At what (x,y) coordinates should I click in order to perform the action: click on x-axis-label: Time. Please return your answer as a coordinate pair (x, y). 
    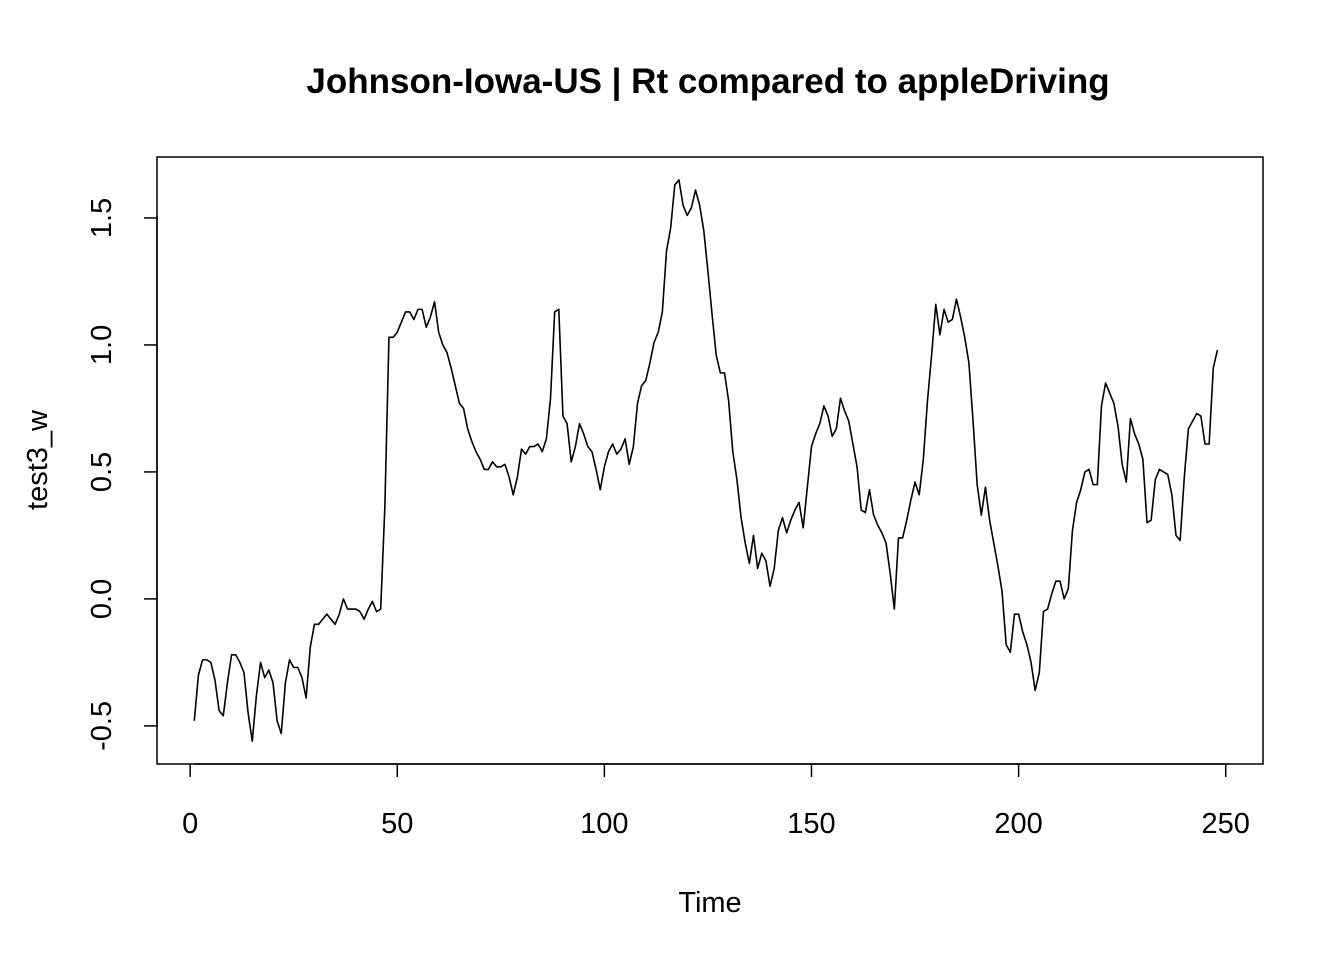
    Looking at the image, I should click on (709, 903).